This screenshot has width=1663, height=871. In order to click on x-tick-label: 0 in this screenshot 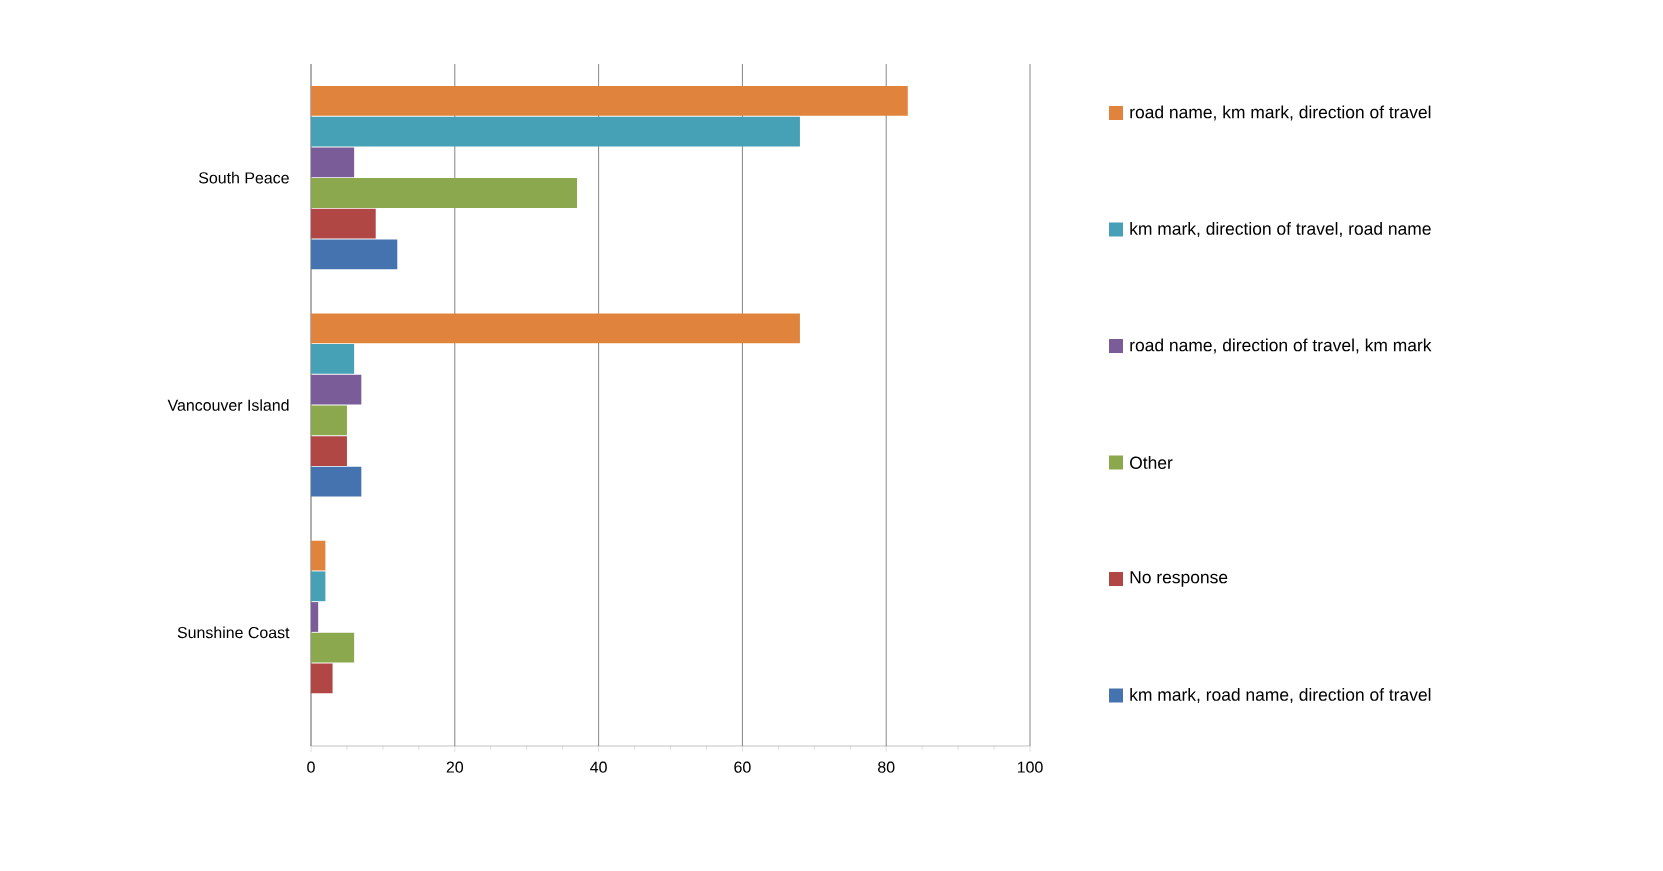, I will do `click(311, 767)`.